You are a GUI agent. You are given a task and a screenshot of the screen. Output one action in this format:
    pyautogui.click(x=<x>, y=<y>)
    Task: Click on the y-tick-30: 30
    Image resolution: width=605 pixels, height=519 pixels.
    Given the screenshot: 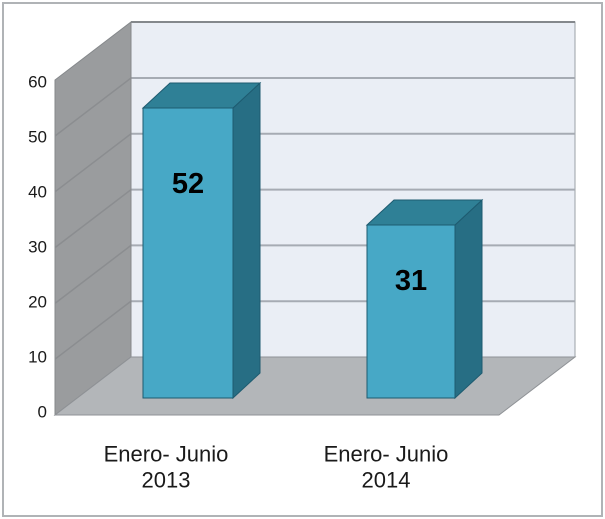 What is the action you would take?
    pyautogui.click(x=37, y=247)
    